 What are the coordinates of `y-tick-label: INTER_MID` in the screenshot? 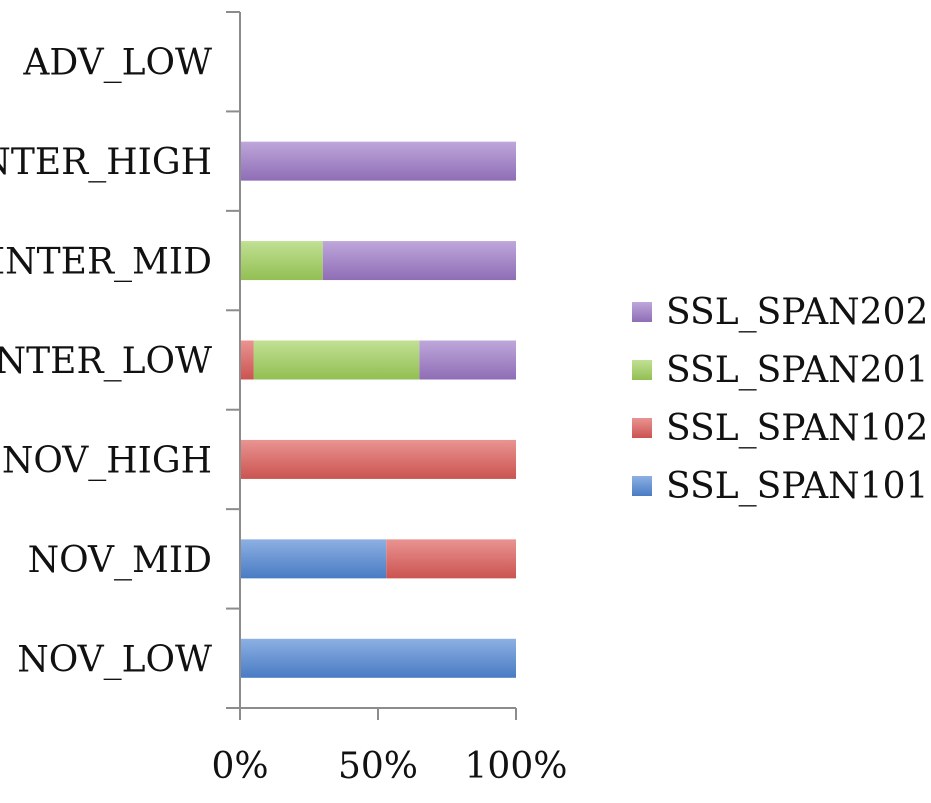 It's located at (106, 262).